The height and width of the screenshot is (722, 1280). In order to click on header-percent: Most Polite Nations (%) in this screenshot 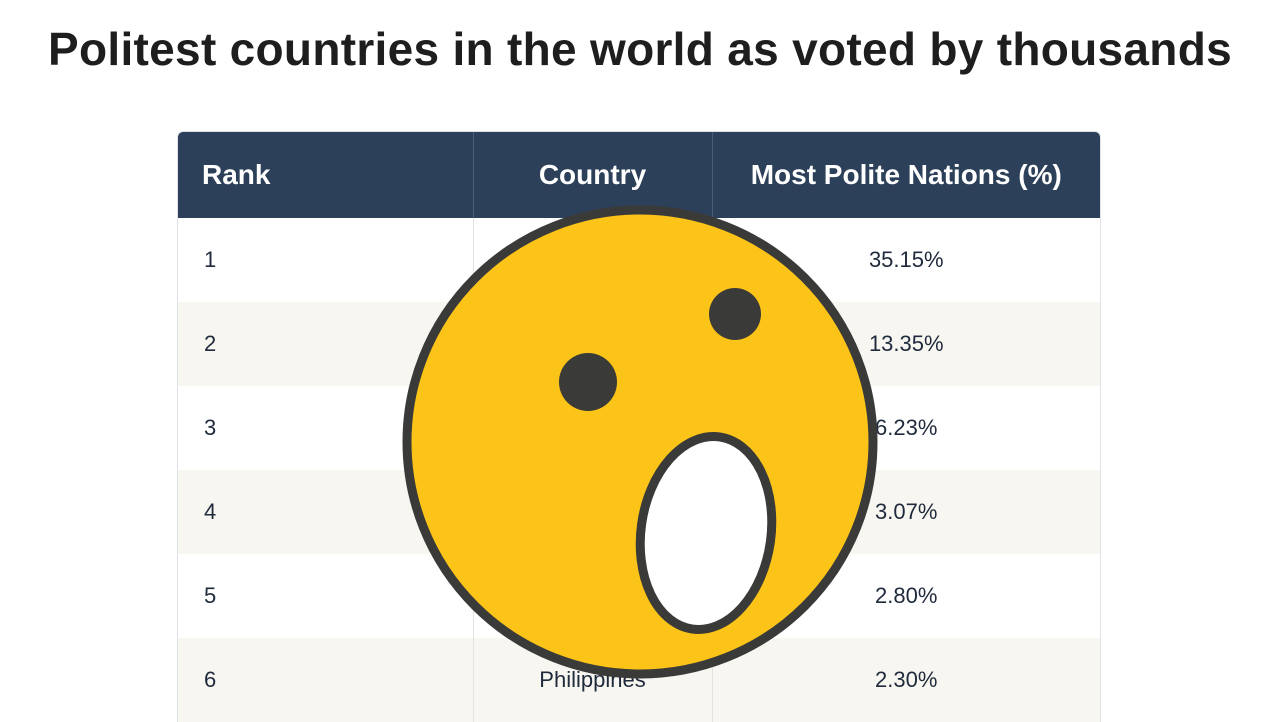, I will do `click(905, 175)`.